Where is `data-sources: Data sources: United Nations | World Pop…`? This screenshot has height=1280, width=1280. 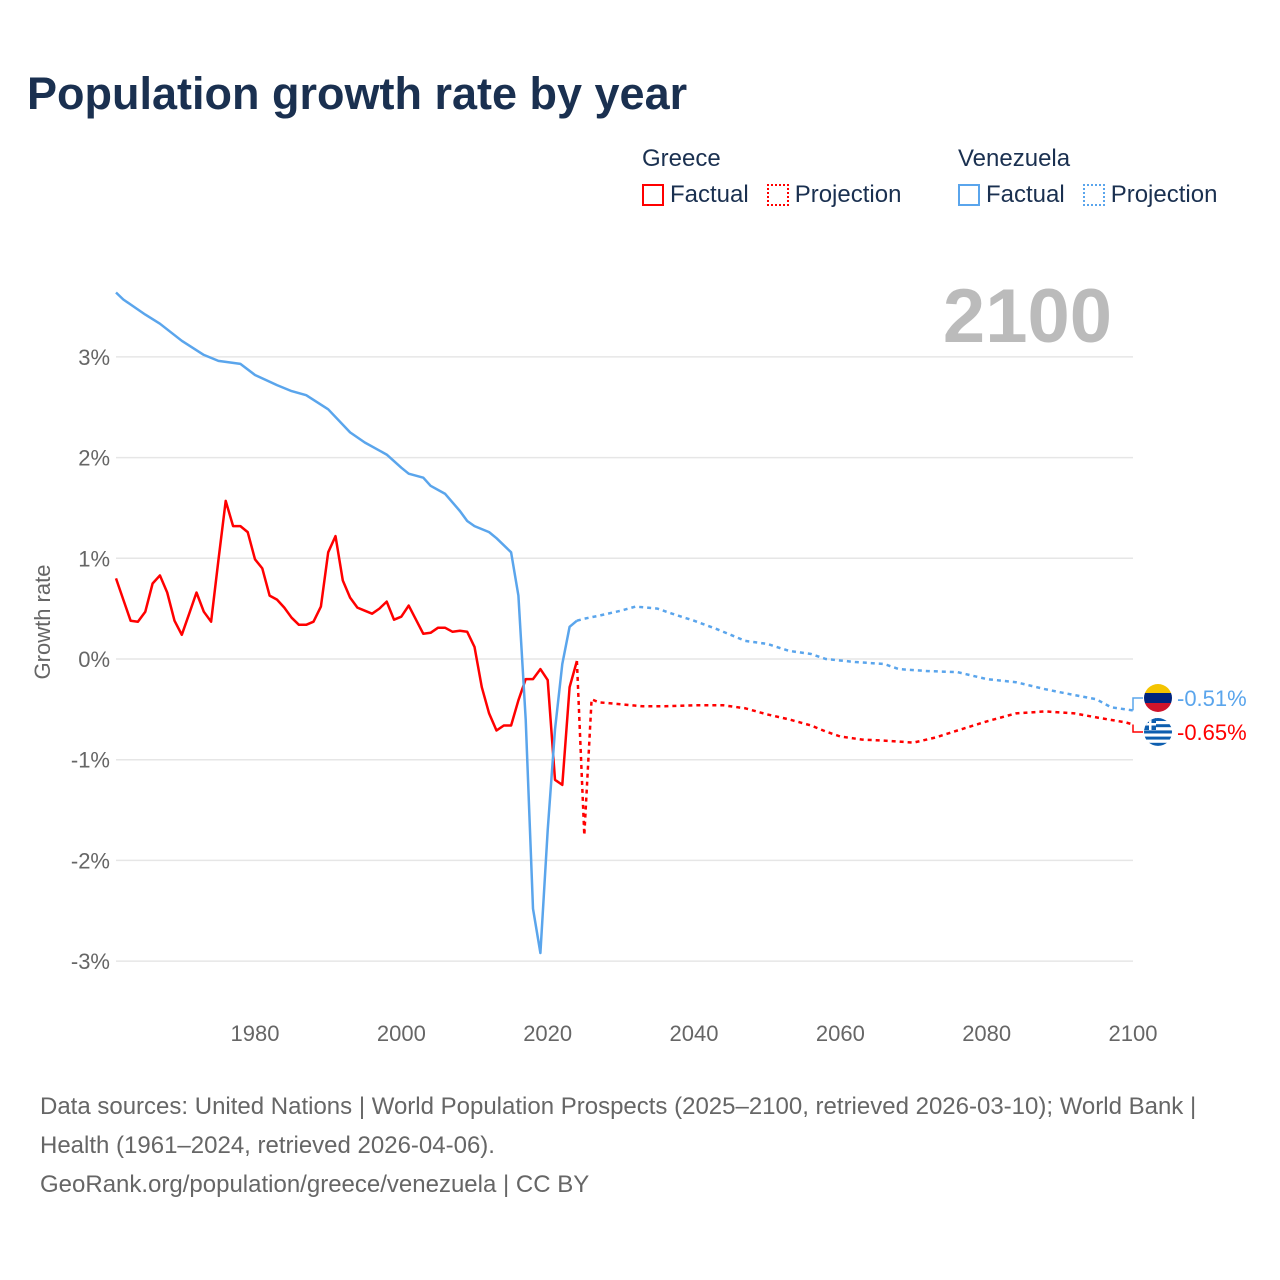
data-sources: Data sources: United Nations | World Pop… is located at coordinates (618, 1126).